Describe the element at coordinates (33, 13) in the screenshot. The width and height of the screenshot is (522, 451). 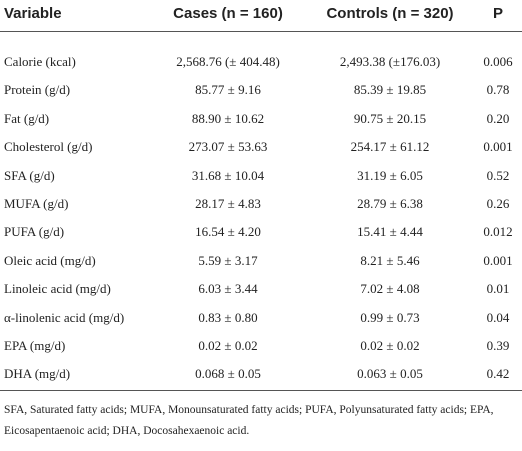
I see `header-cell: Variable` at that location.